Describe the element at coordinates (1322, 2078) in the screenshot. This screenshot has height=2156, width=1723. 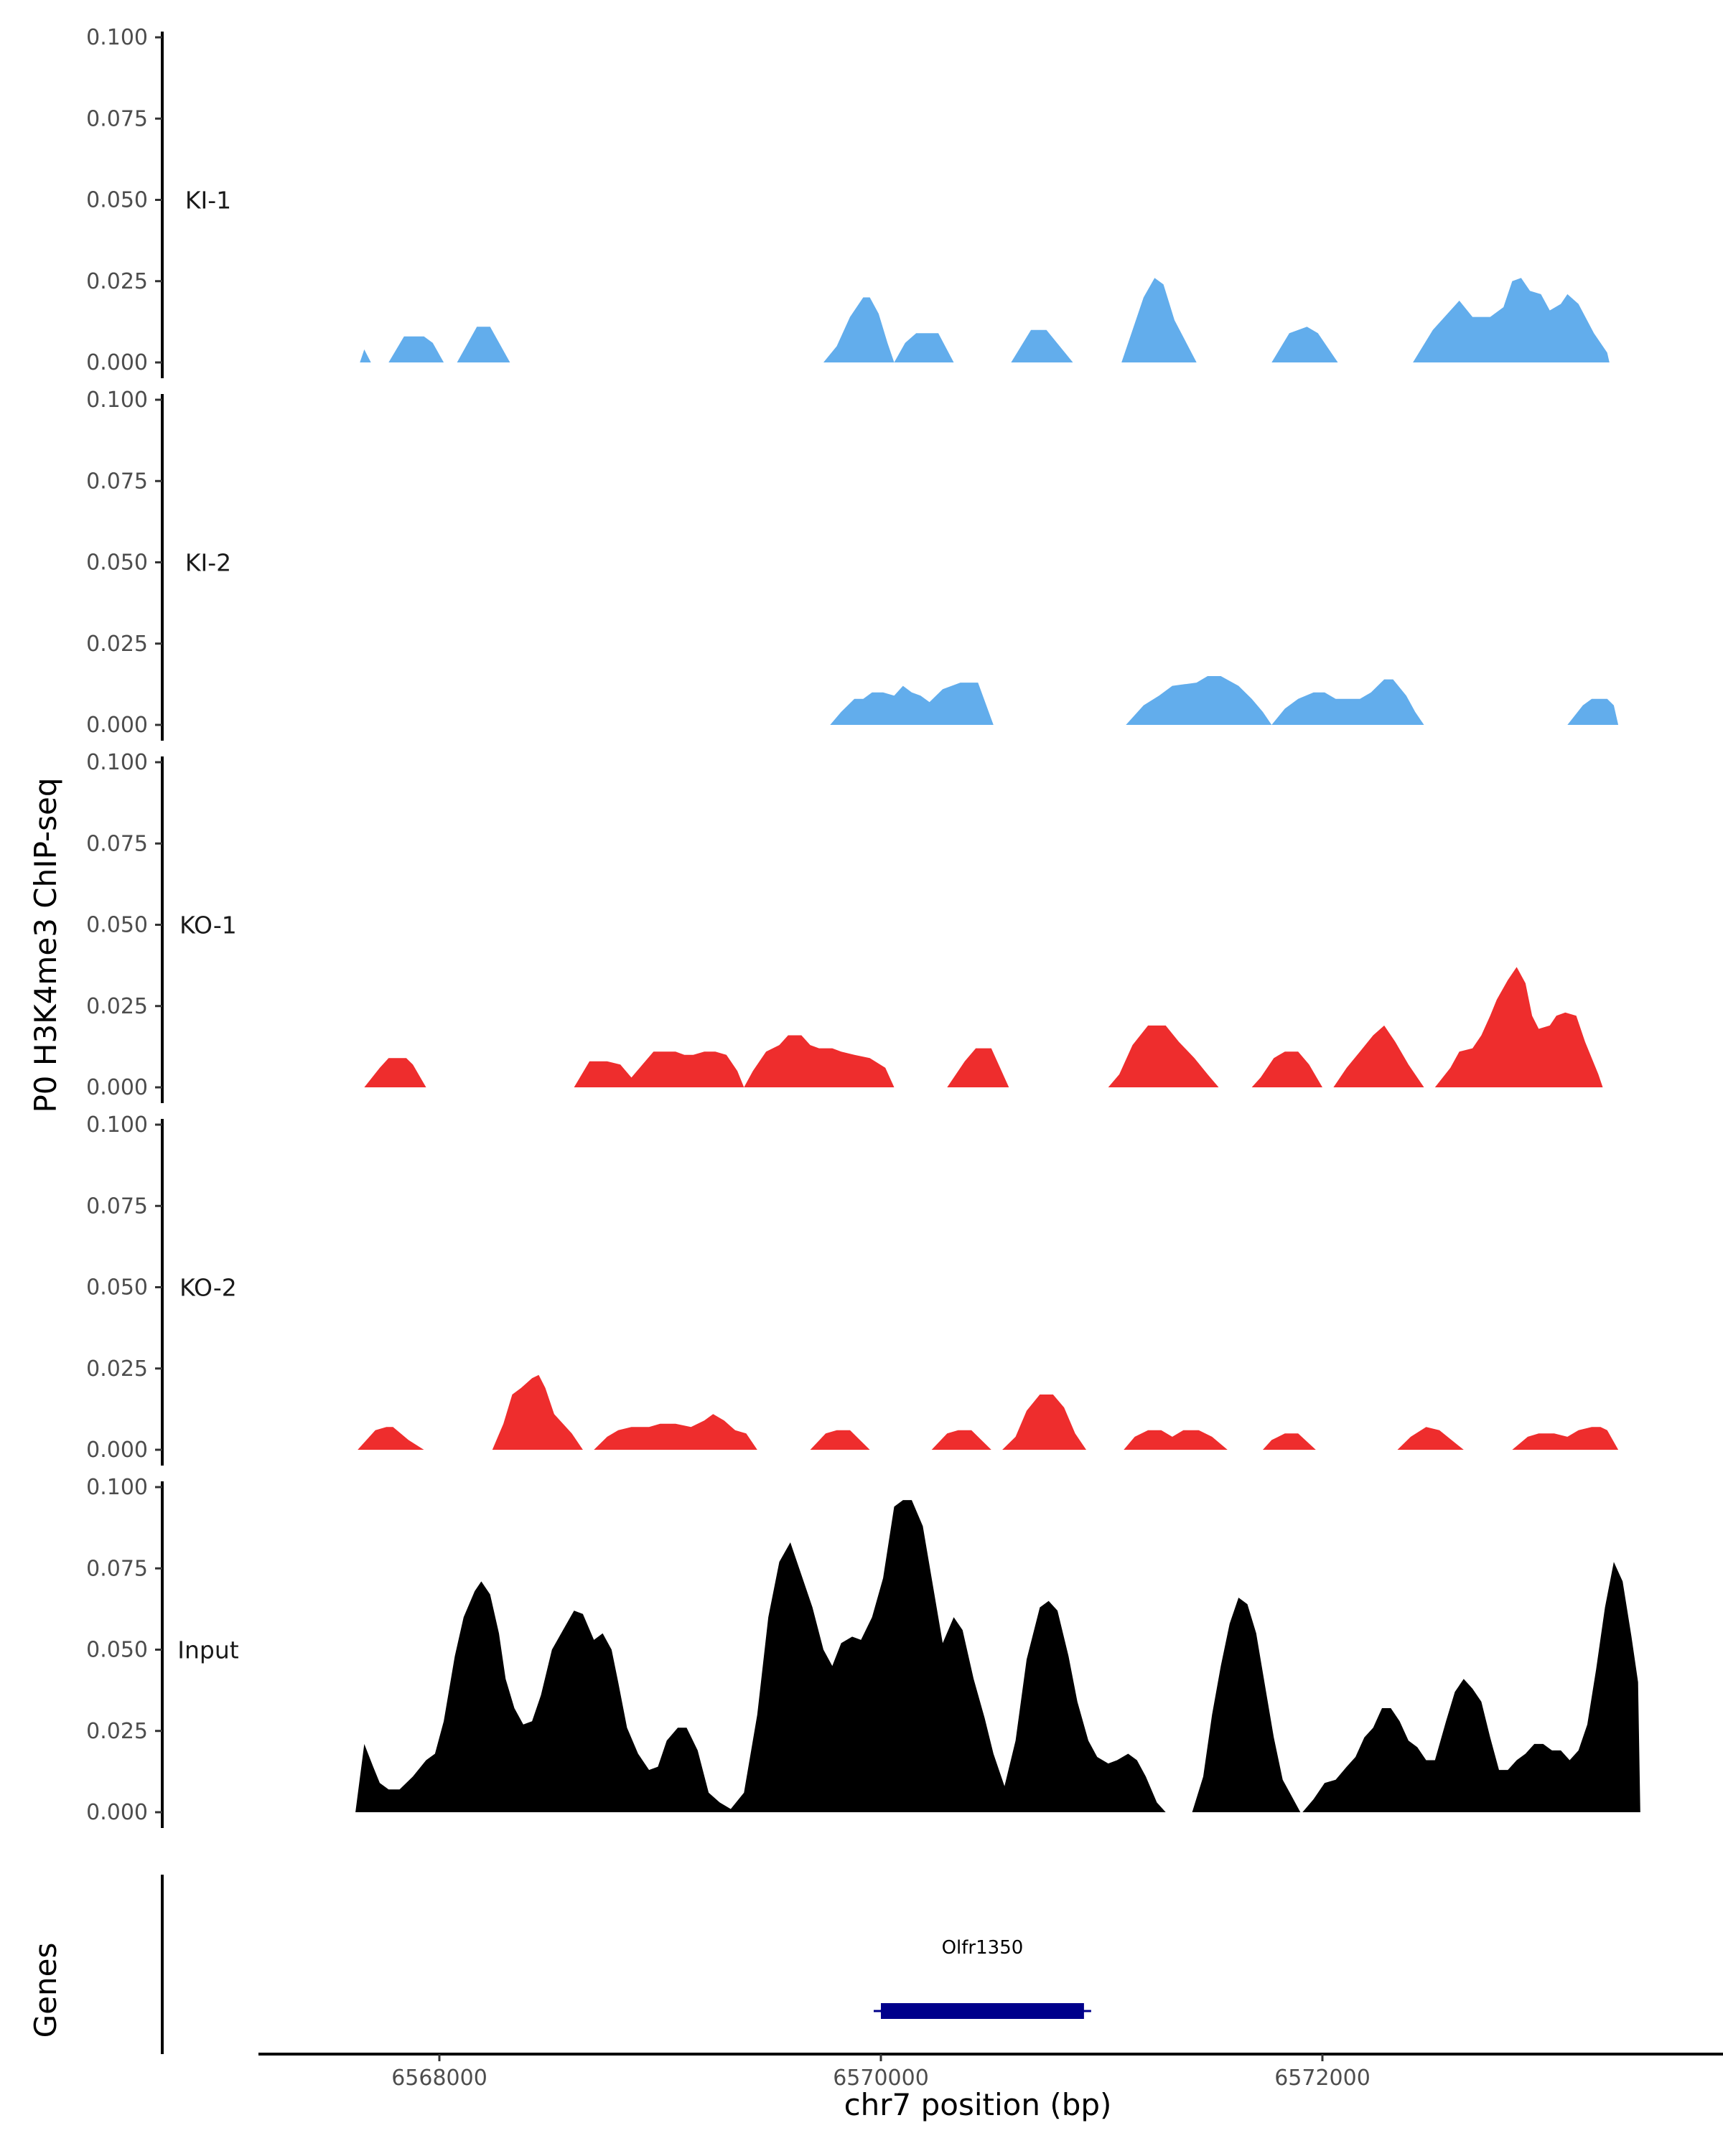
I see `x-tick-label: 6572000` at that location.